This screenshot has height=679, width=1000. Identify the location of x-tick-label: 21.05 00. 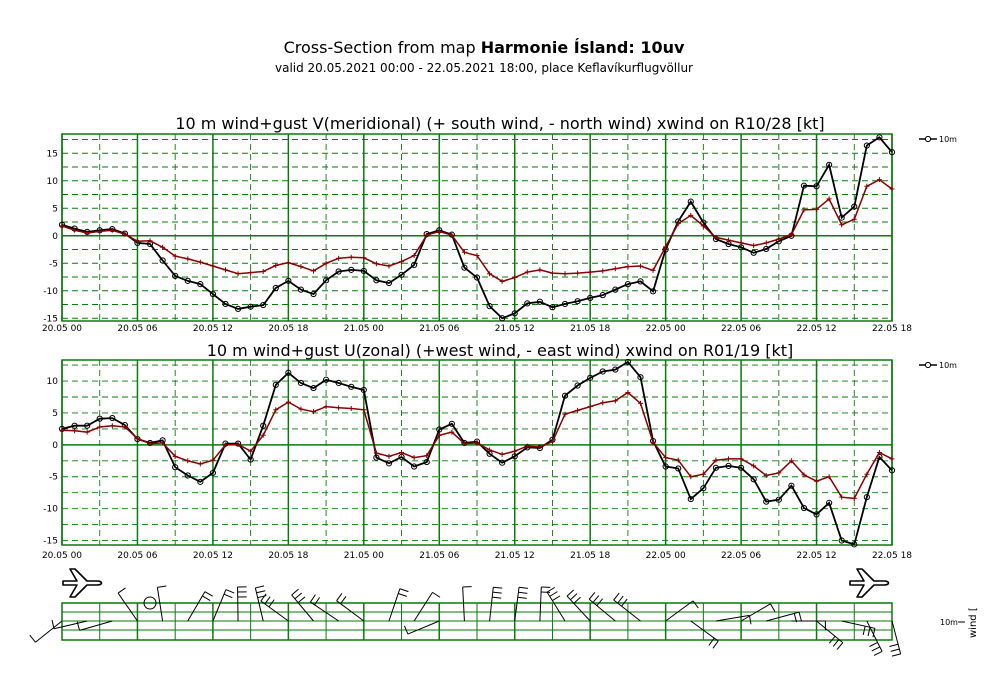
(364, 556).